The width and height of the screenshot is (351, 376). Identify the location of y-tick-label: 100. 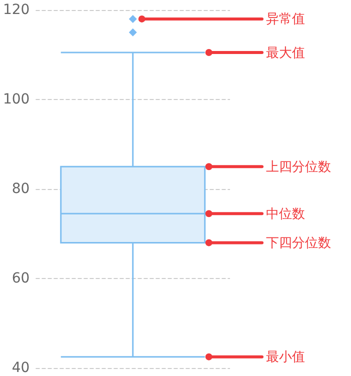
(16, 100).